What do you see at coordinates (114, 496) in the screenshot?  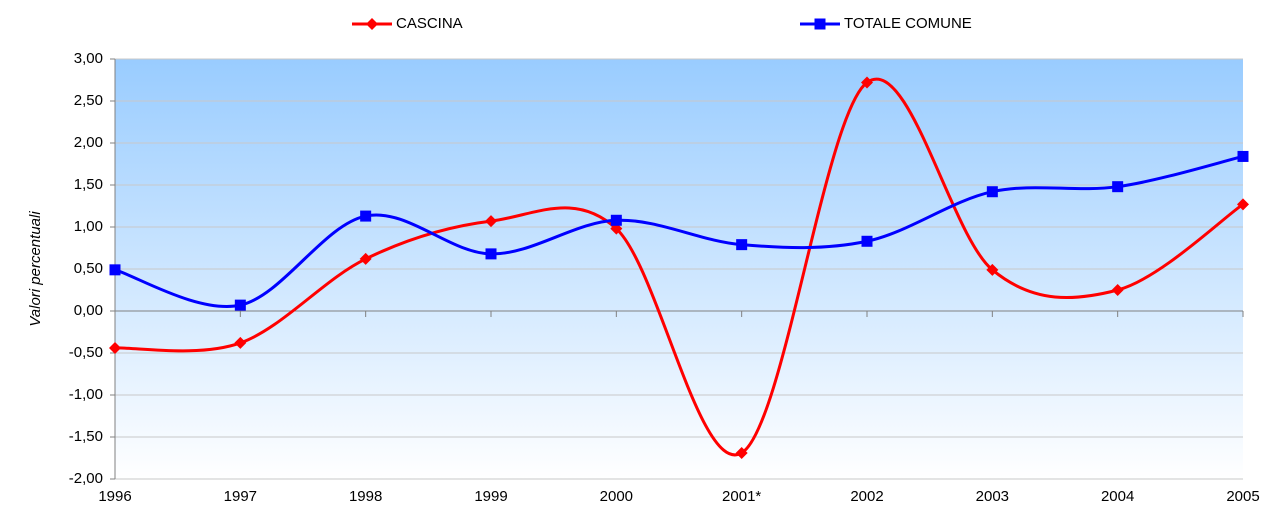 I see `x-tick-label: 1996` at bounding box center [114, 496].